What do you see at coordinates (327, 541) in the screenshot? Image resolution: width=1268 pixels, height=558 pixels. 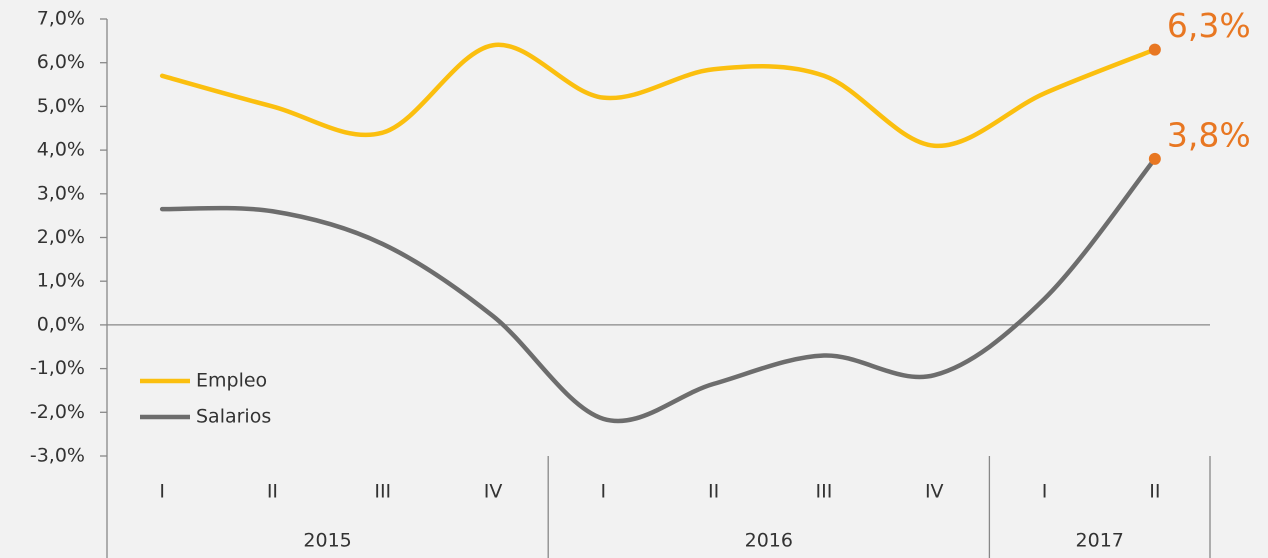 I see `x-group-label: 2015` at bounding box center [327, 541].